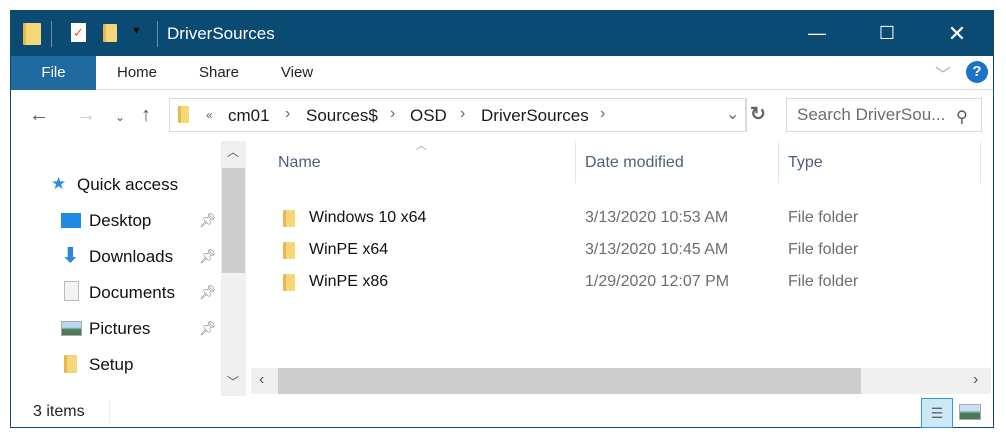  What do you see at coordinates (887, 33) in the screenshot?
I see `maximize-button: ☐` at bounding box center [887, 33].